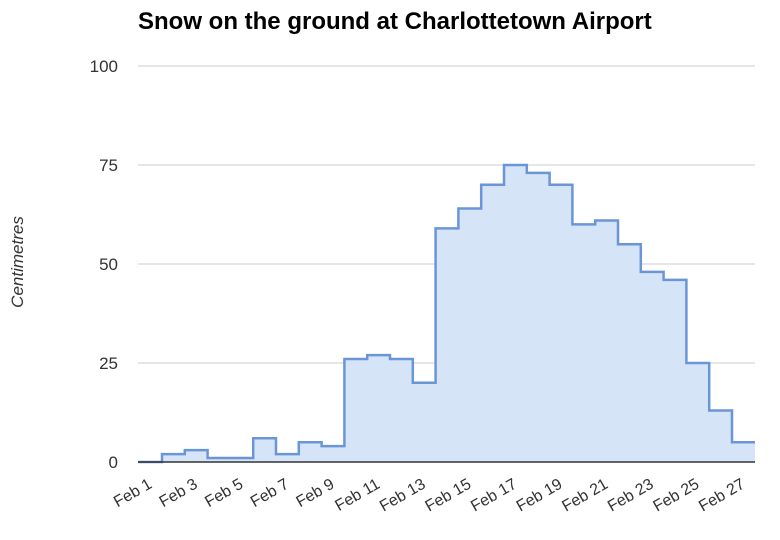 The width and height of the screenshot is (780, 540). I want to click on x-tick-label: Feb 21, so click(585, 496).